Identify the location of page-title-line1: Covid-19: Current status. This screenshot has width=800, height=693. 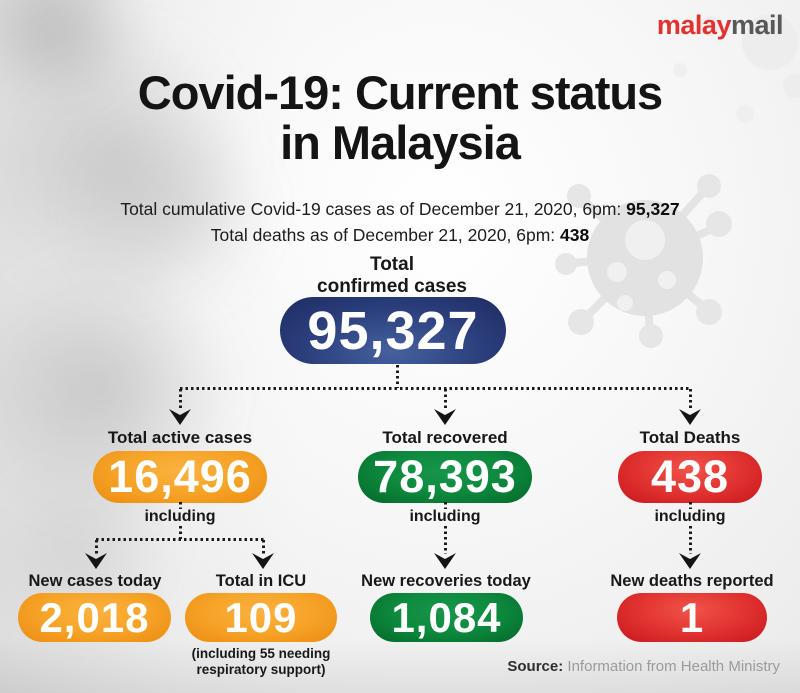
(400, 92).